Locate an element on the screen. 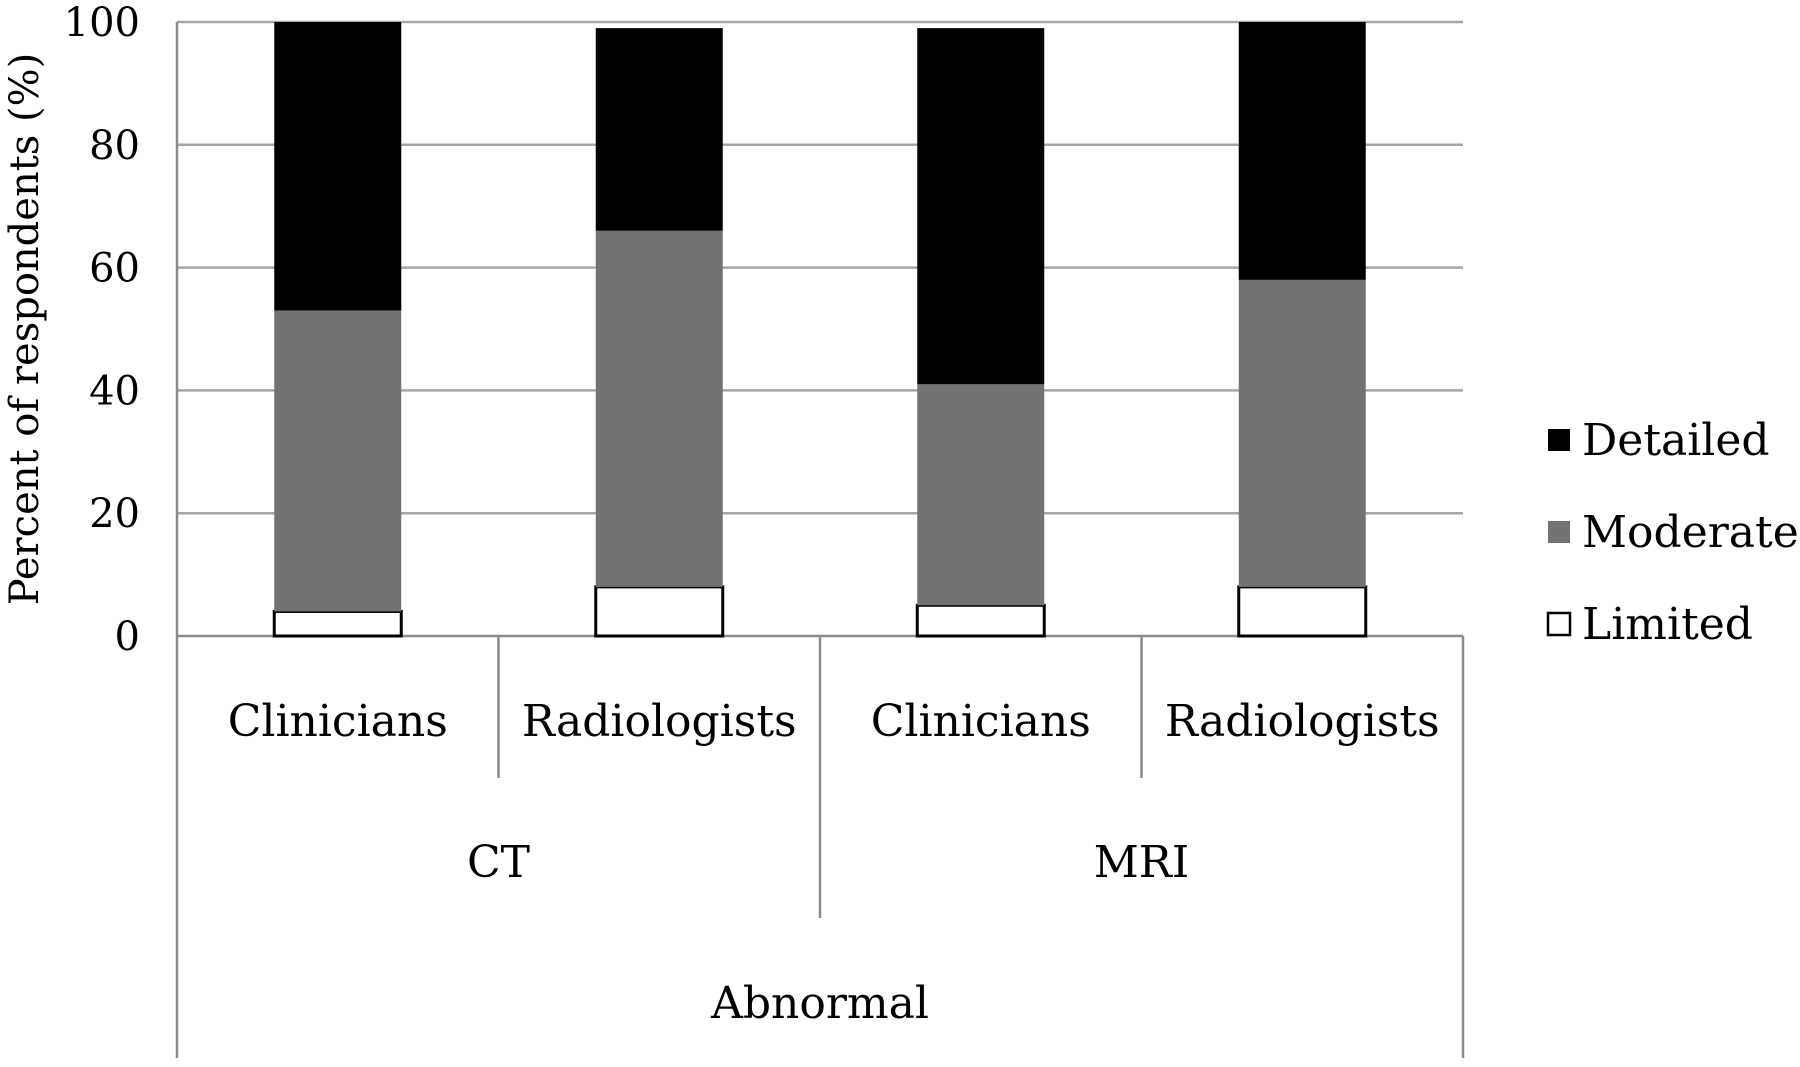 This screenshot has height=1067, width=1800. y-tick-label: 80 is located at coordinates (114, 146).